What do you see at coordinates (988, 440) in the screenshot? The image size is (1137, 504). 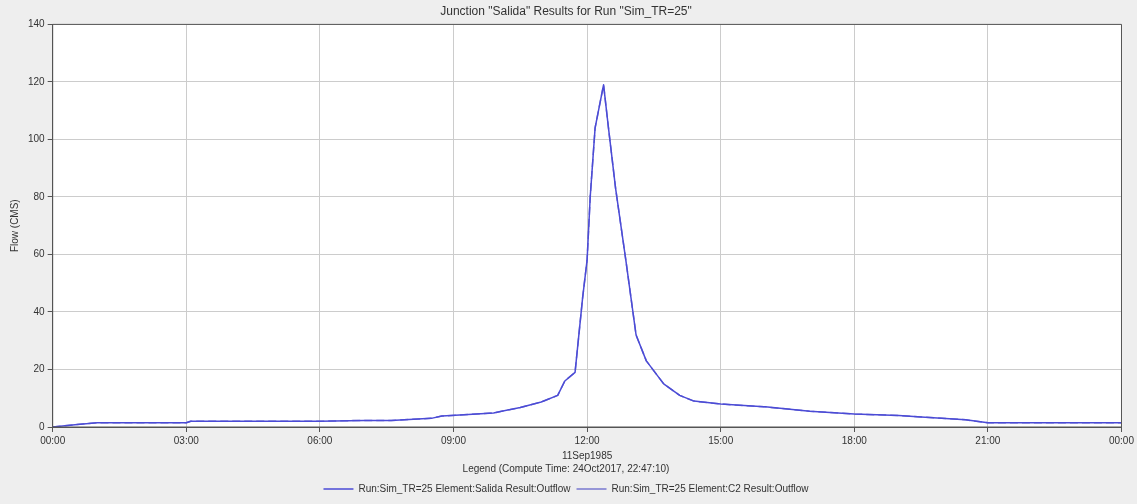 I see `x-tick-label: 21:00` at bounding box center [988, 440].